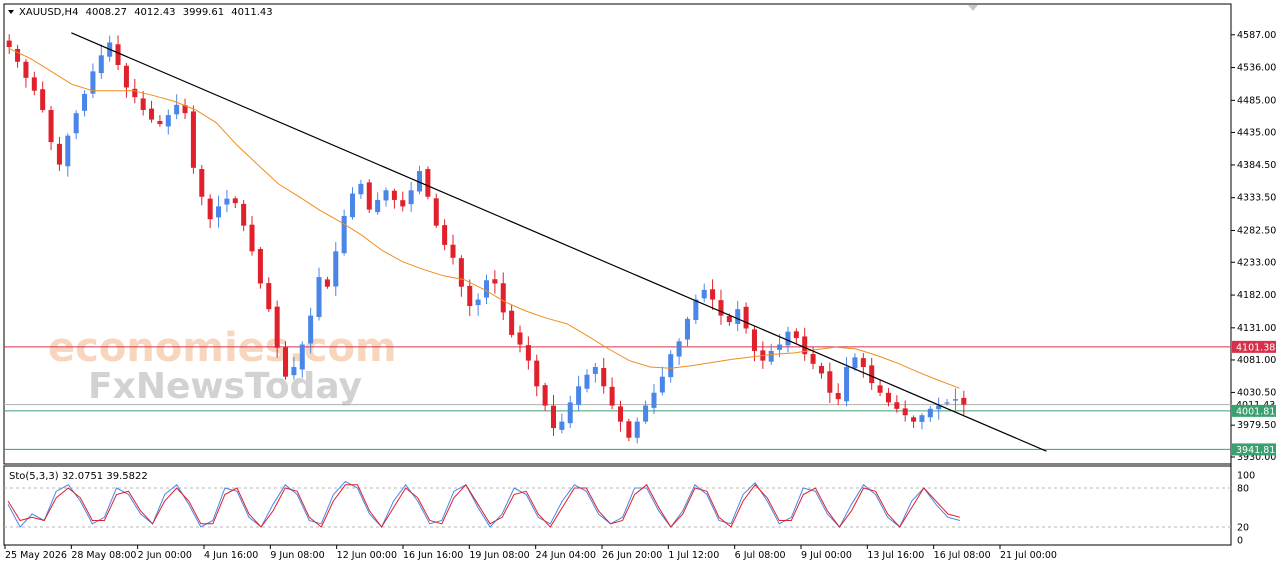 The width and height of the screenshot is (1280, 571). Describe the element at coordinates (11, 12) in the screenshot. I see `dropdown-arrow-icon` at that location.